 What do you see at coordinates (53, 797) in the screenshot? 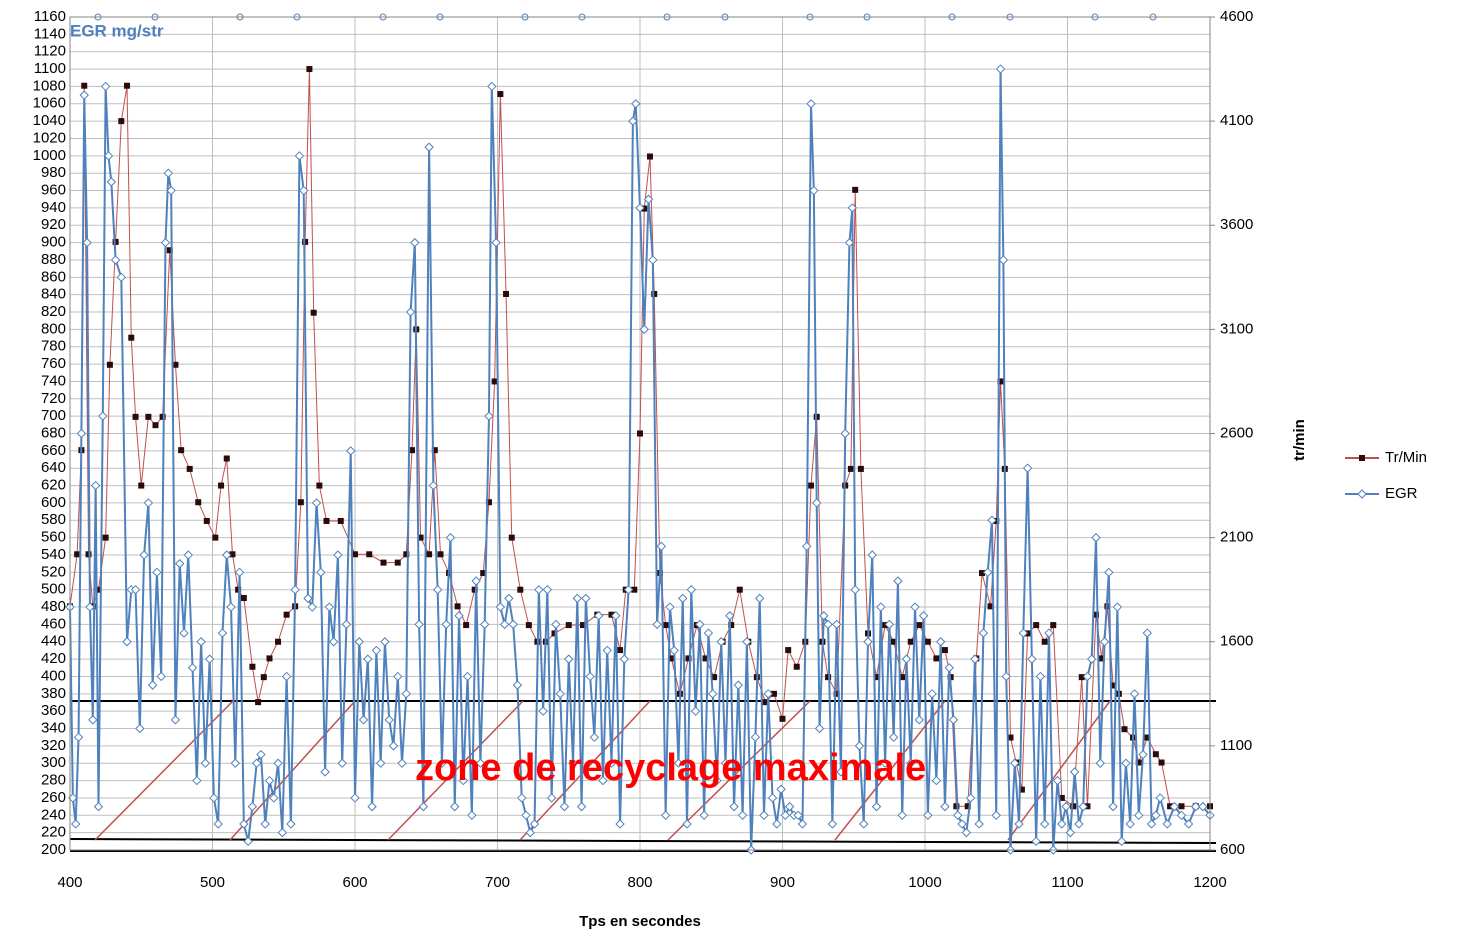
I see `y-tick-label: 260` at bounding box center [53, 797].